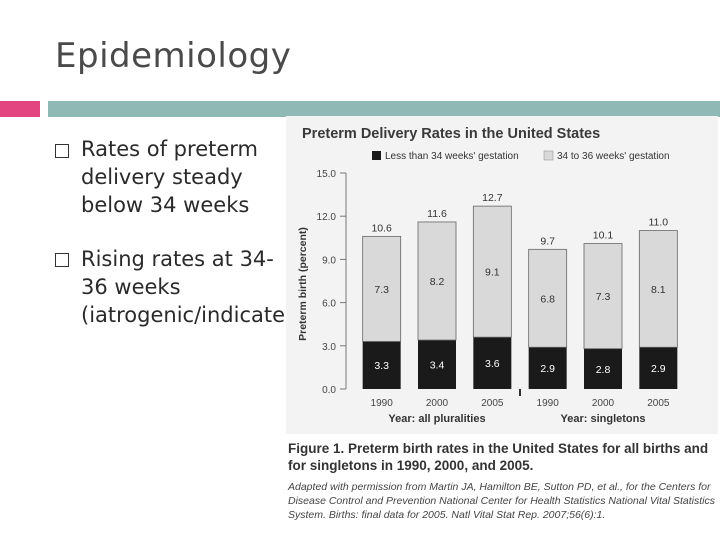 The height and width of the screenshot is (540, 720). Describe the element at coordinates (329, 390) in the screenshot. I see `y-tick-label: 0.0` at that location.